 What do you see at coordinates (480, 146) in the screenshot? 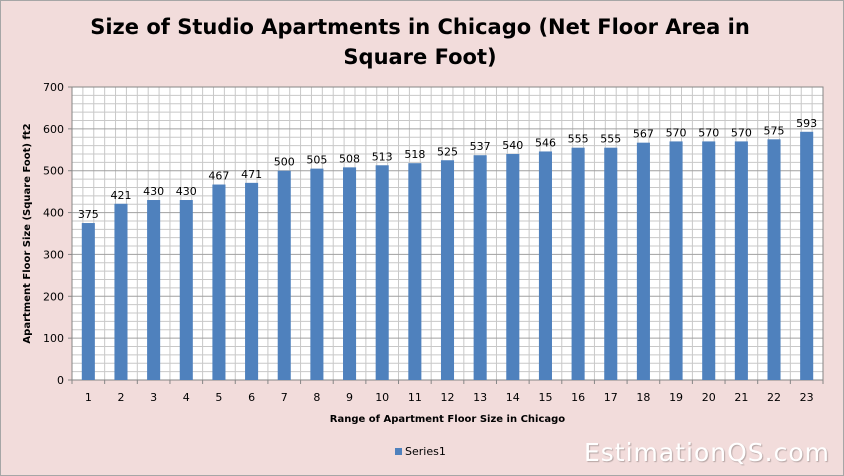
I see `data-label: 537` at bounding box center [480, 146].